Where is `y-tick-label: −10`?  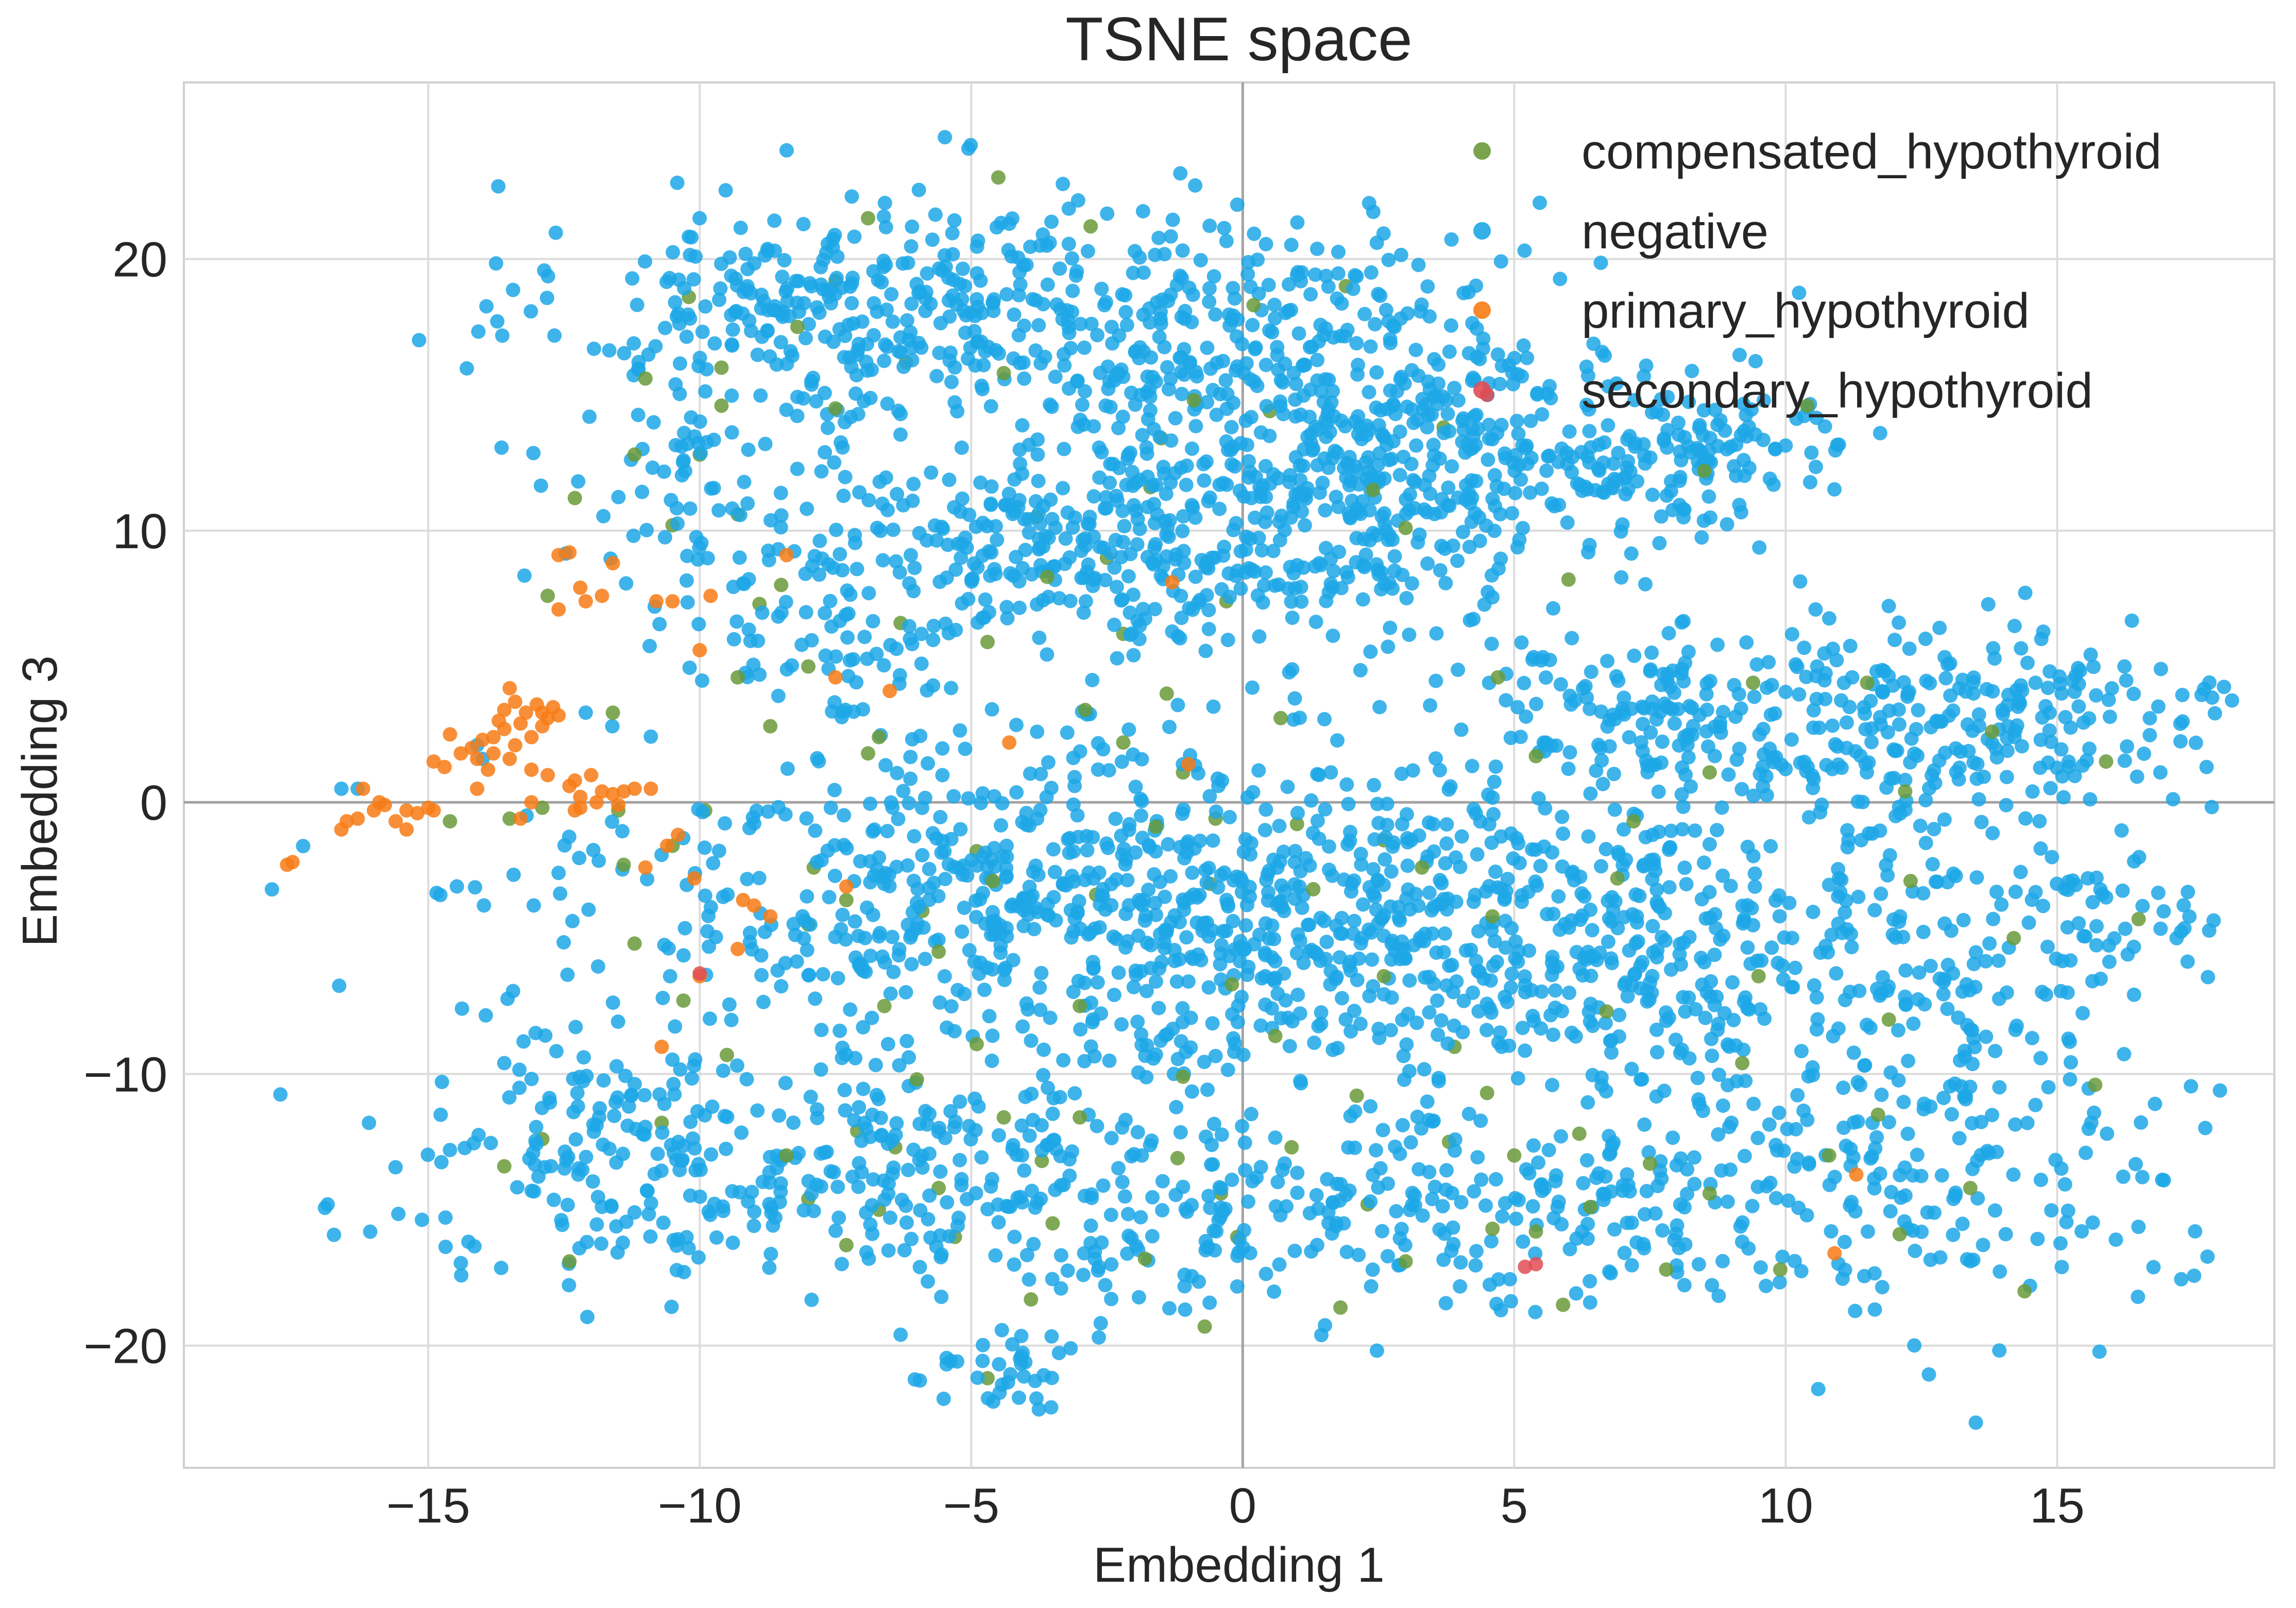
y-tick-label: −10 is located at coordinates (125, 1074).